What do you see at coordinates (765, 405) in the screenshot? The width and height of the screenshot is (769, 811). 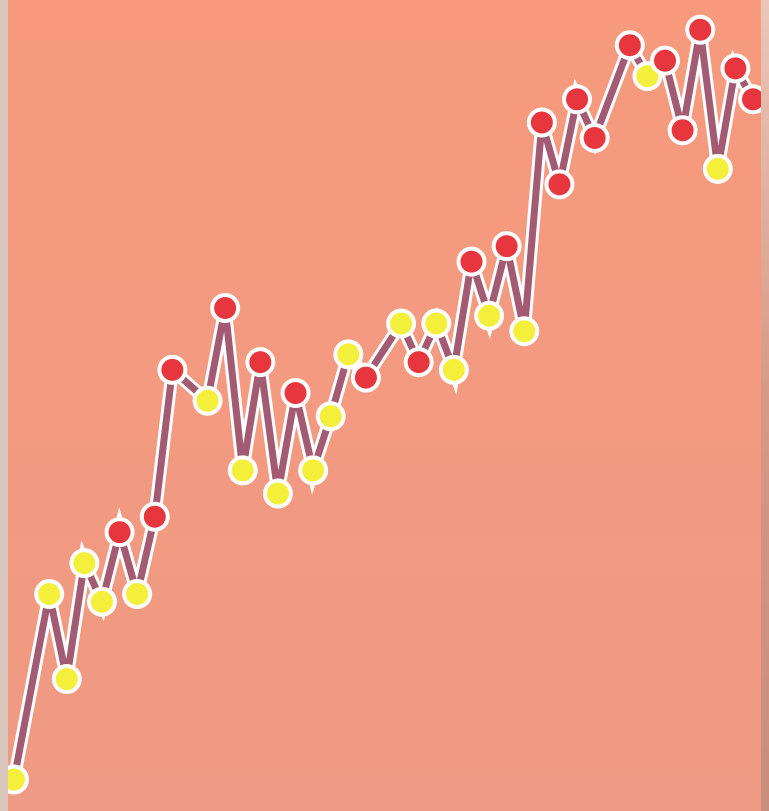 I see `right-margin-strip` at bounding box center [765, 405].